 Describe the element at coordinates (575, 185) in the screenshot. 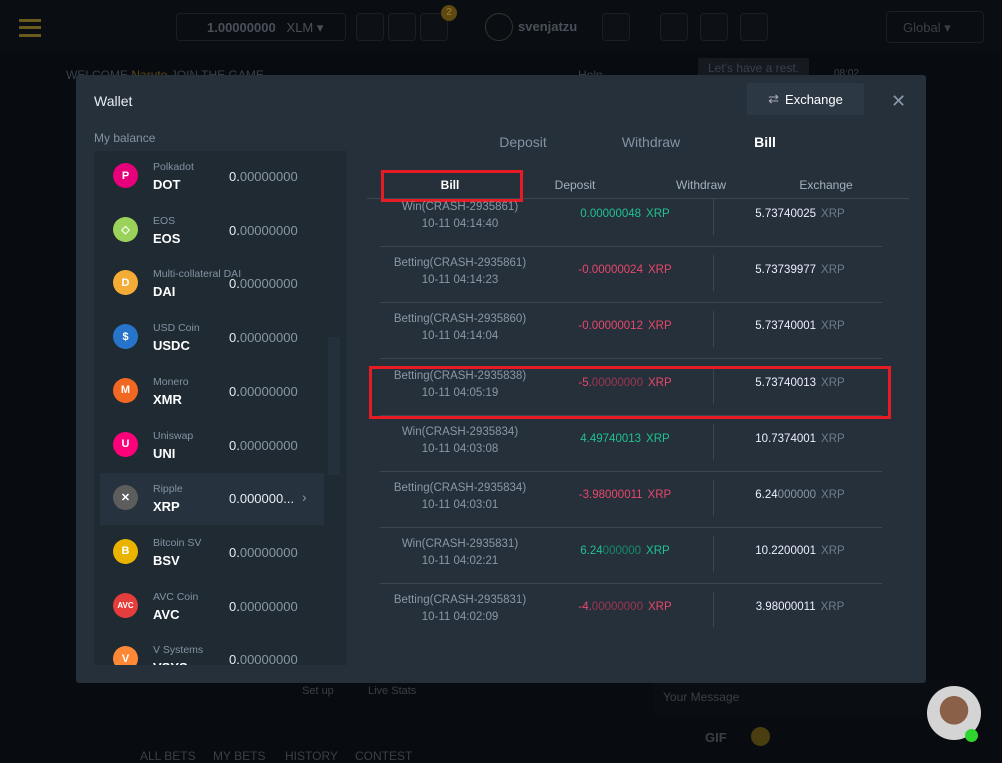

I see `subtab-deposit: Deposit` at that location.